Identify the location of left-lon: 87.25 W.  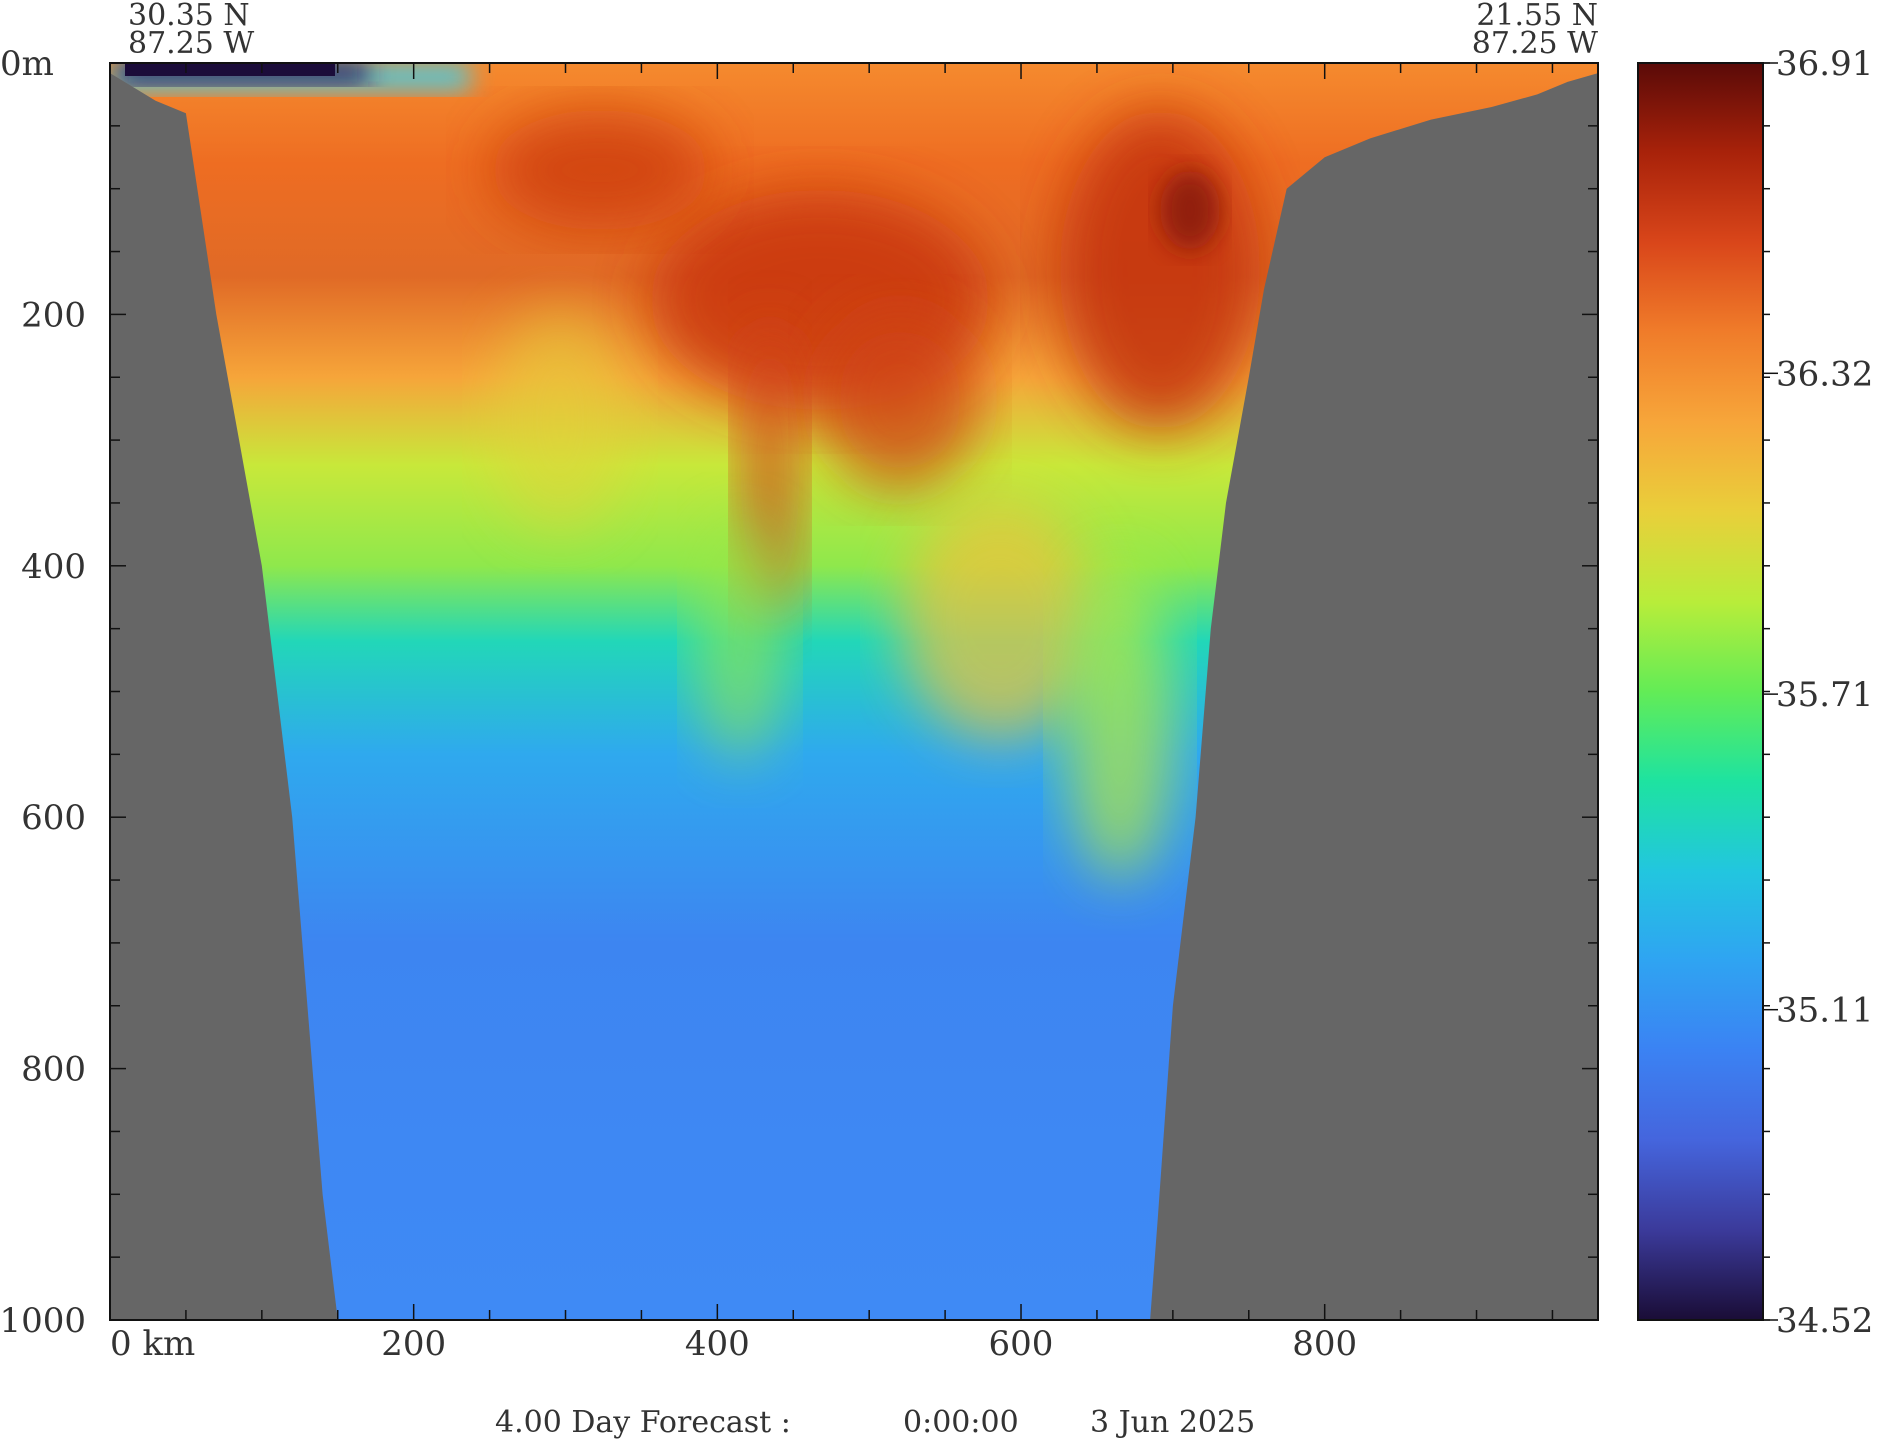
(191, 43).